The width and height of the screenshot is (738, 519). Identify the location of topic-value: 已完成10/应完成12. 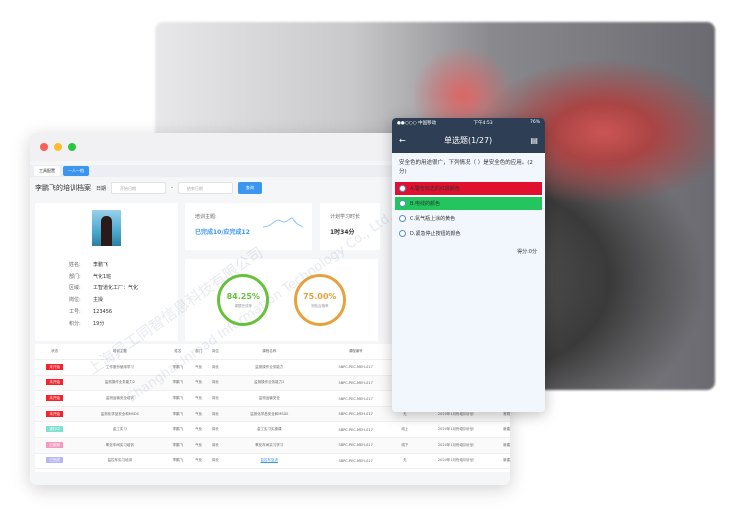
(222, 232).